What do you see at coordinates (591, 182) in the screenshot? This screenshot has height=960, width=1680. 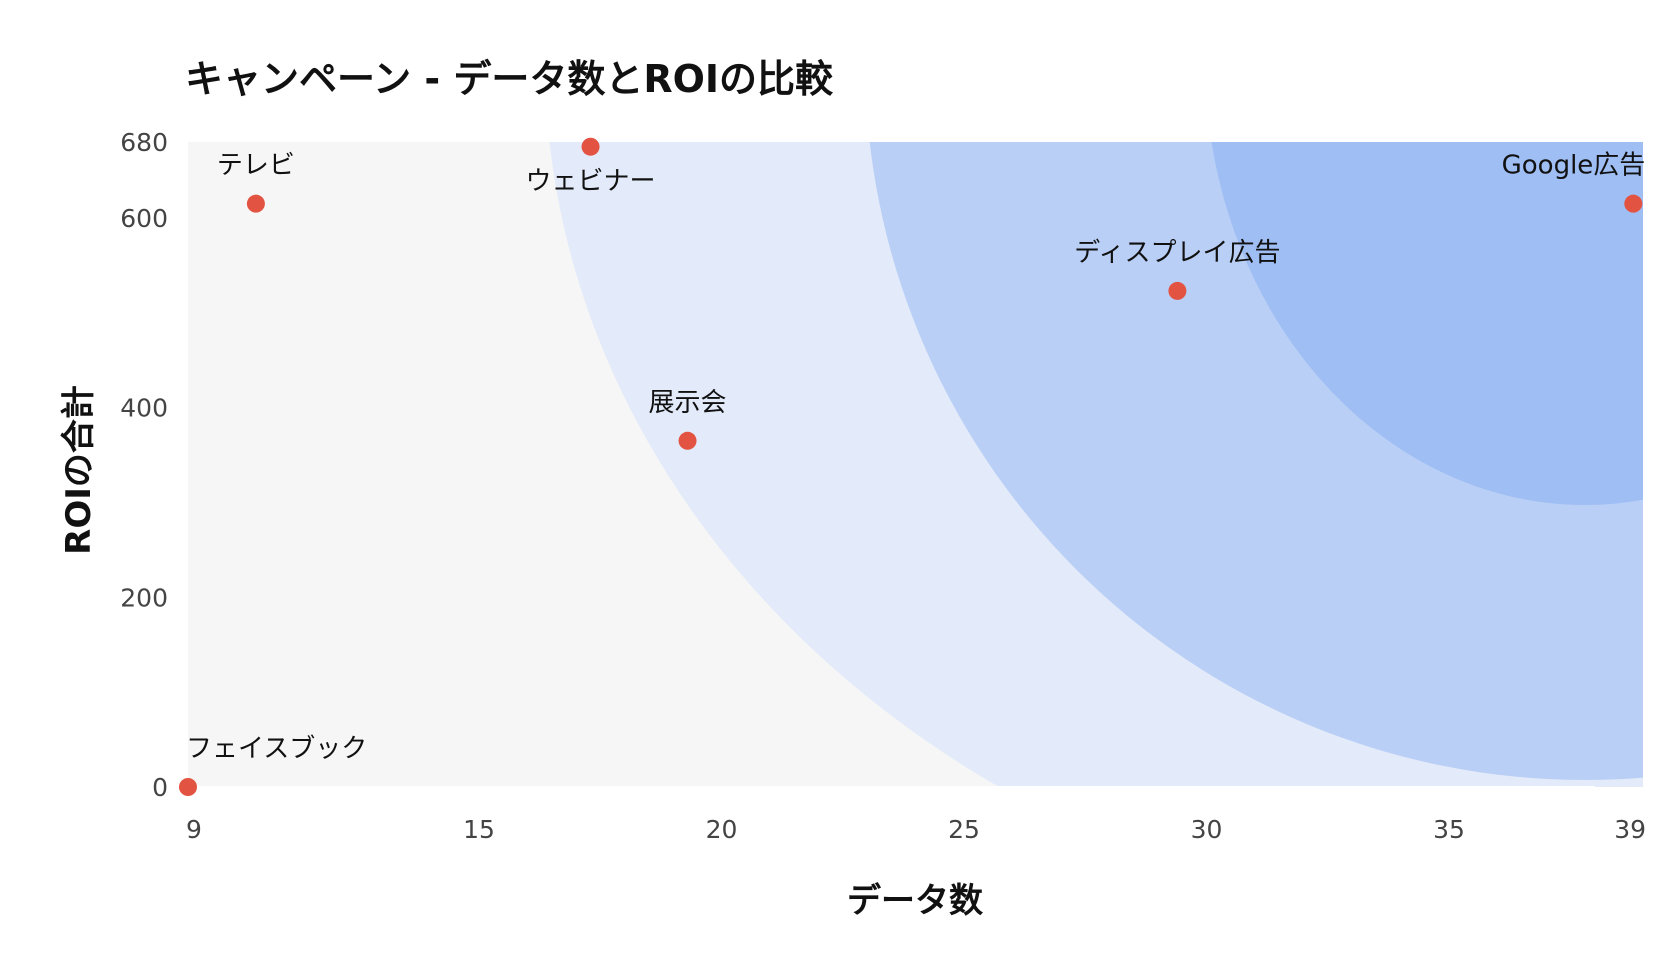 I see `point-label: ウェビナー` at bounding box center [591, 182].